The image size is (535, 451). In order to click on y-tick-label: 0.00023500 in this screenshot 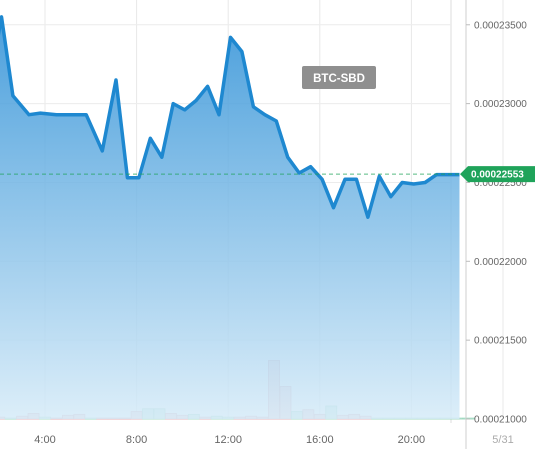, I will do `click(500, 25)`.